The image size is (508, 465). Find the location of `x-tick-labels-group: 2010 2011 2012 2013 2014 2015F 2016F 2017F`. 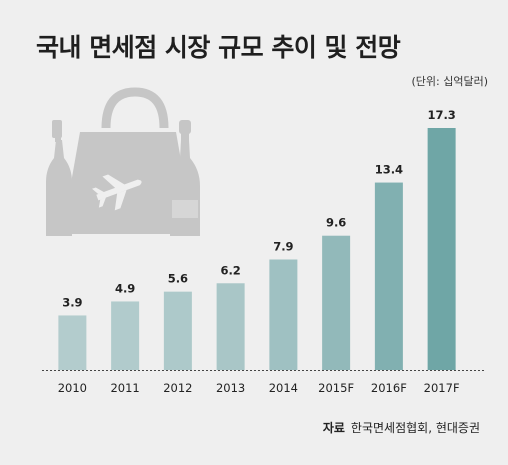

x-tick-labels-group: 2010 2011 2012 2013 2014 2015F 2016F 2017F is located at coordinates (259, 388).